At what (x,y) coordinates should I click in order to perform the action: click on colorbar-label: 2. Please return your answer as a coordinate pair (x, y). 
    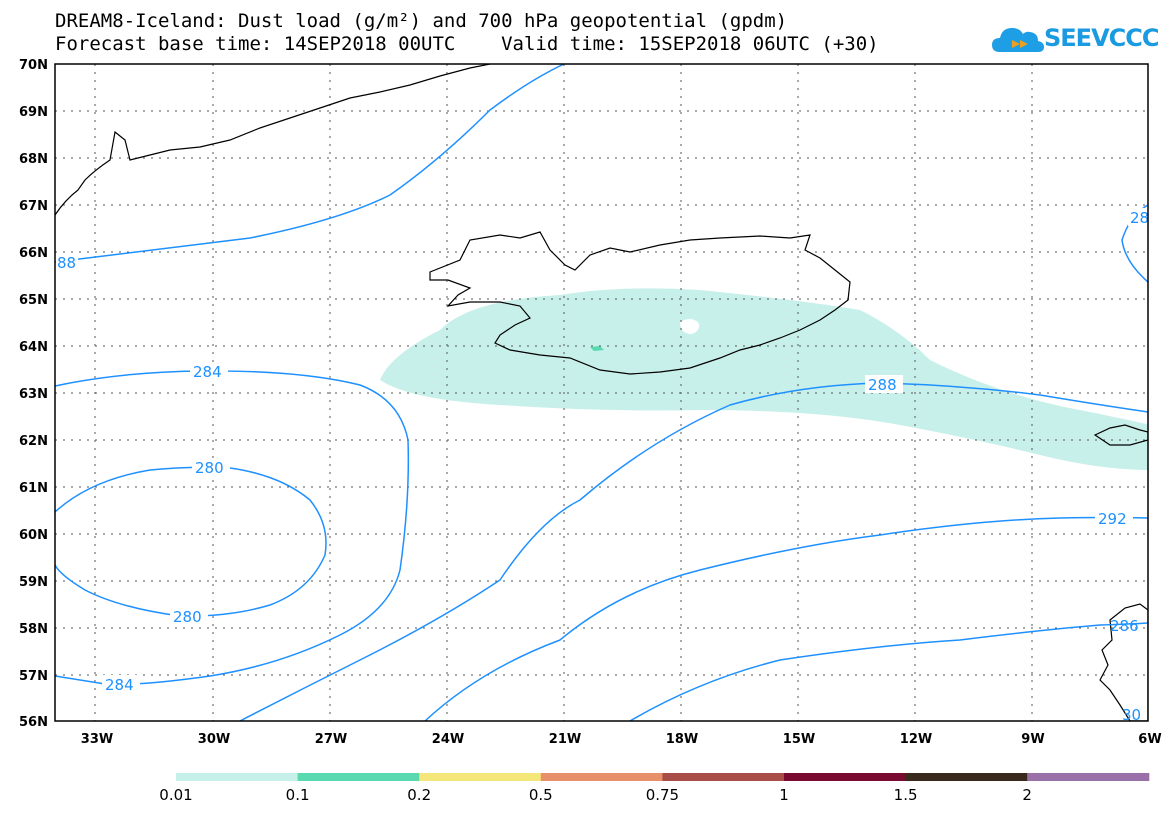
    Looking at the image, I should click on (1027, 795).